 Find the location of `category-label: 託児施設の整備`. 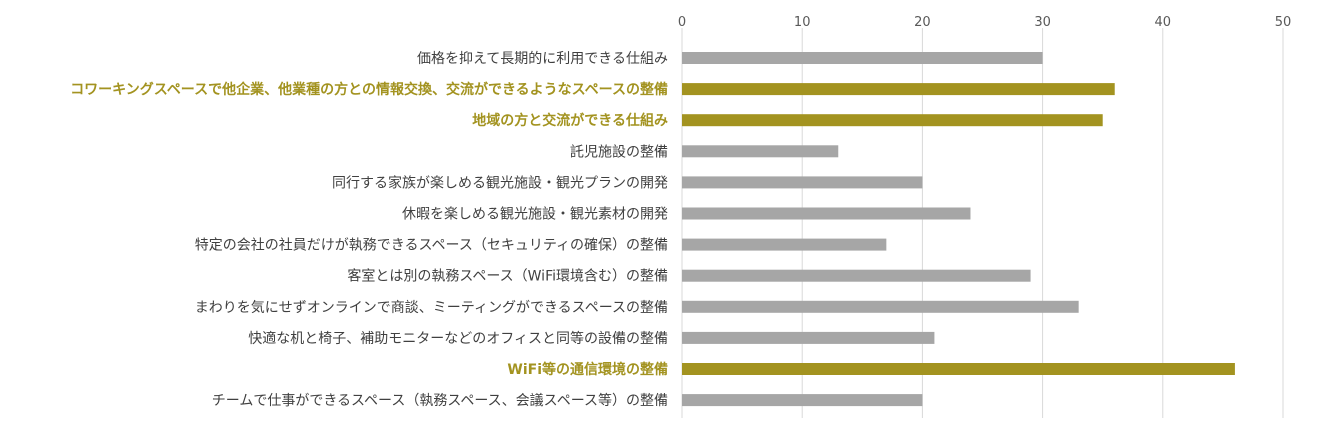

category-label: 託児施設の整備 is located at coordinates (619, 152).